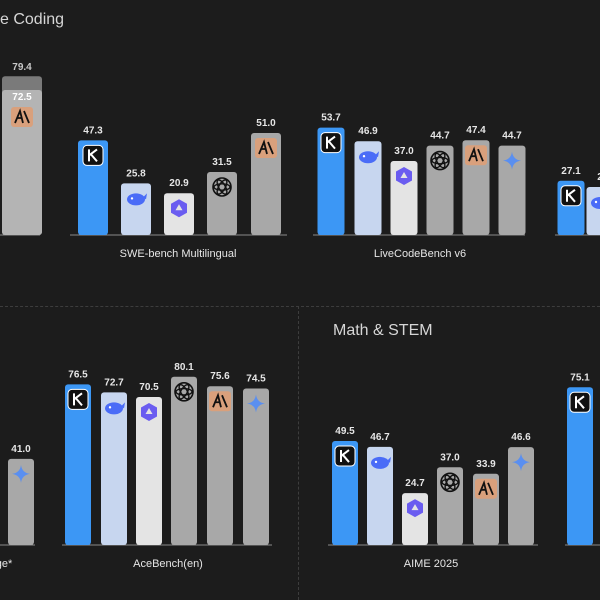  What do you see at coordinates (571, 171) in the screenshot?
I see `chart-3-value-label-0: 27.1` at bounding box center [571, 171].